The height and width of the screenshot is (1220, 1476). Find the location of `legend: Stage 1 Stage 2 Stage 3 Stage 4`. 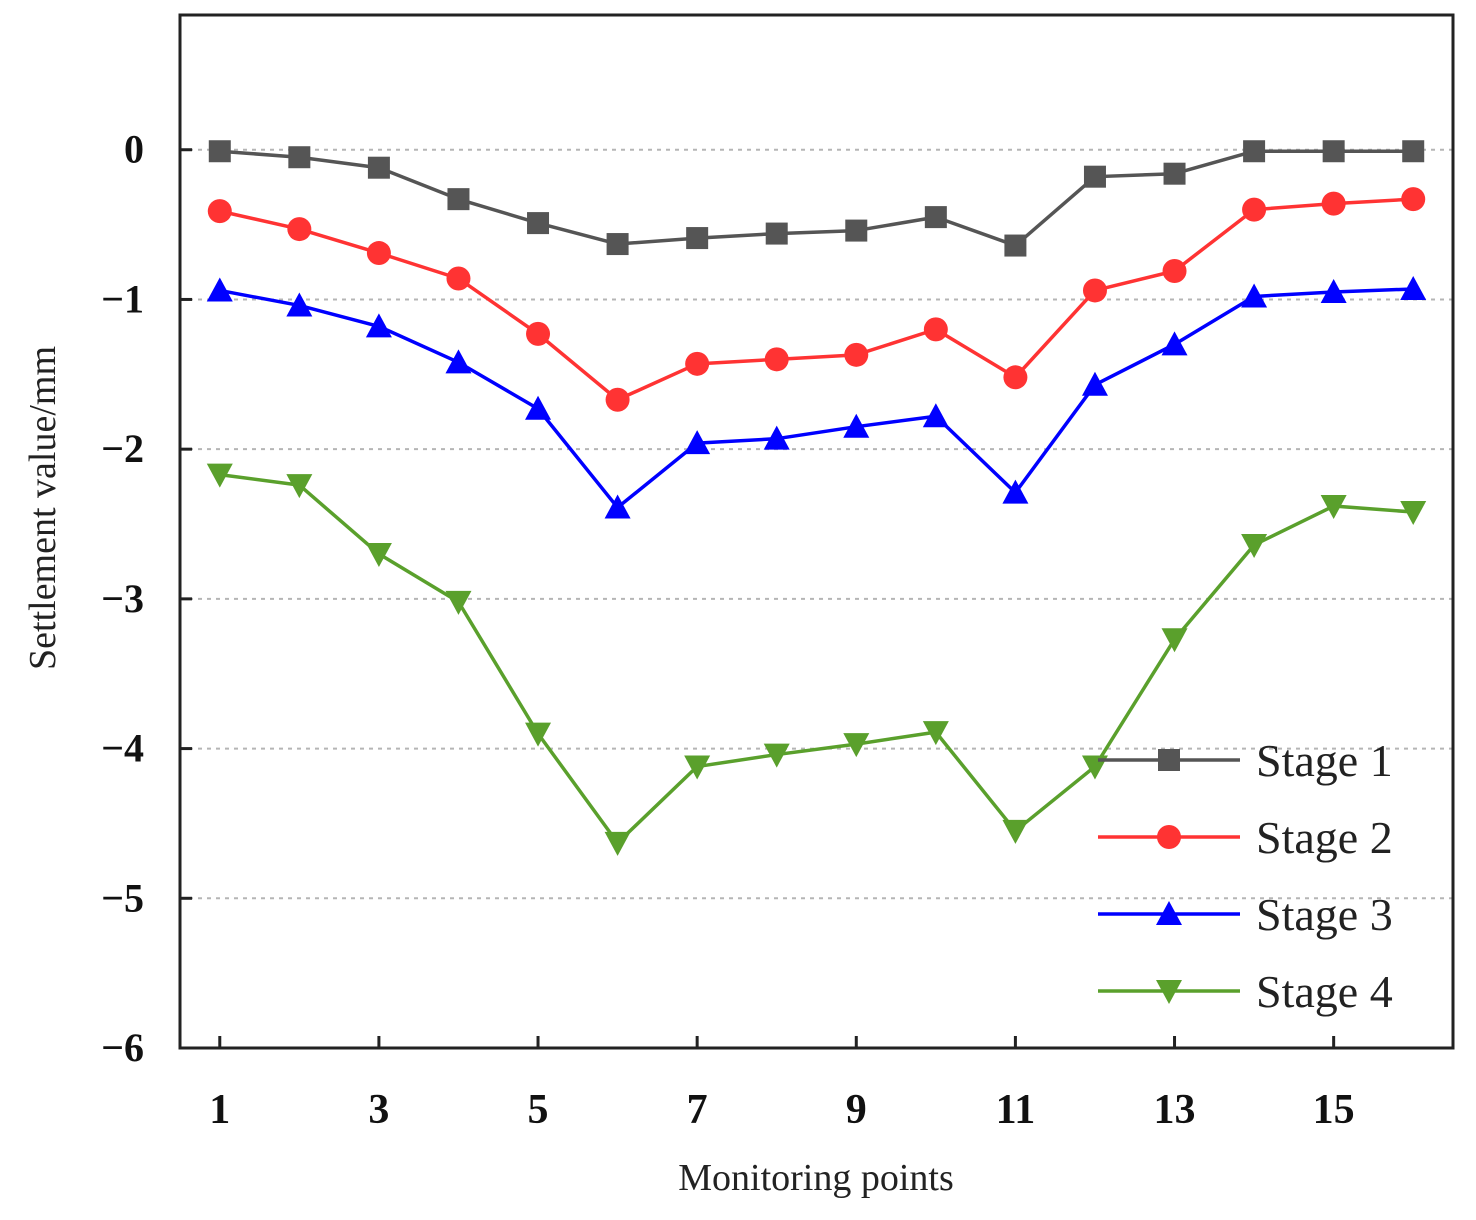

legend: Stage 1 Stage 2 Stage 3 Stage 4 is located at coordinates (1245, 876).